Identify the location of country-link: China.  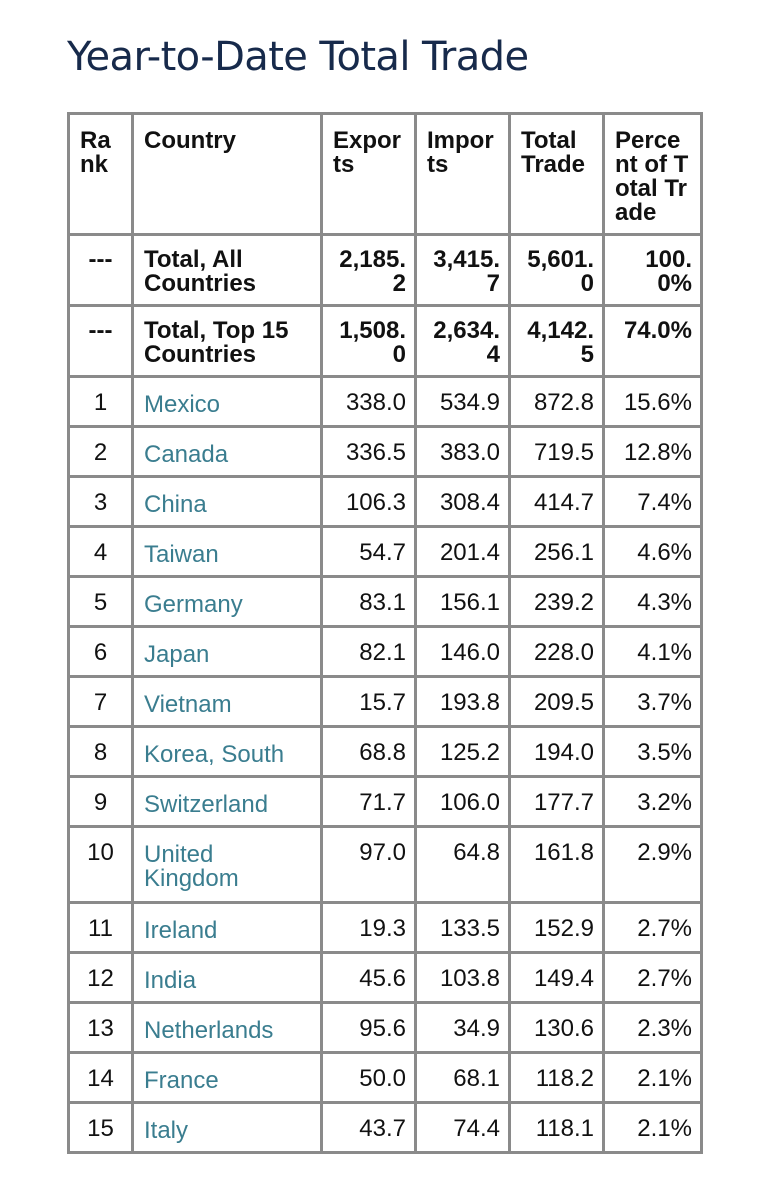
(175, 504).